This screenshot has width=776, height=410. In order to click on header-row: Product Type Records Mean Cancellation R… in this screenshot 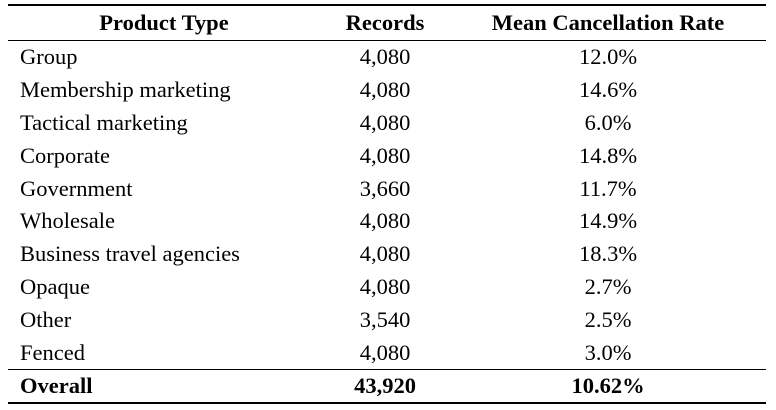, I will do `click(387, 22)`.